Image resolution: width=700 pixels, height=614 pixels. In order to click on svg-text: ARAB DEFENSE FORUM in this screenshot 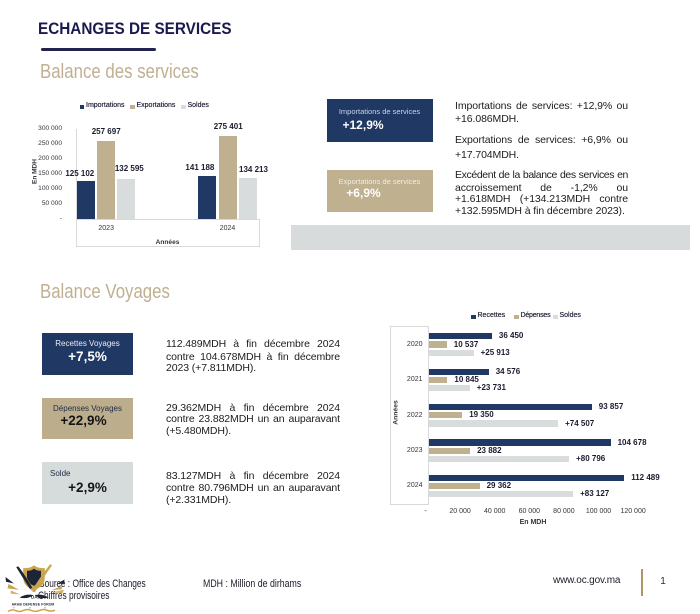, I will do `click(33, 605)`.